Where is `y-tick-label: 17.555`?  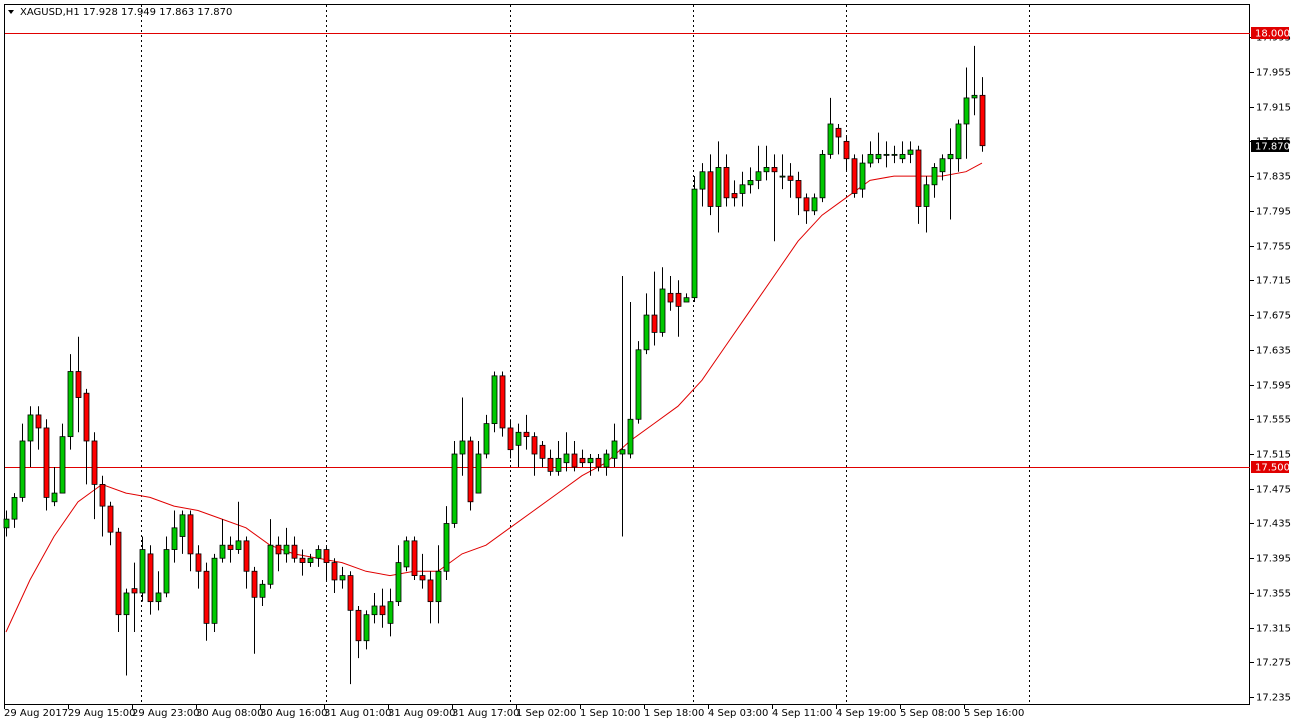 y-tick-label: 17.555 is located at coordinates (1273, 420).